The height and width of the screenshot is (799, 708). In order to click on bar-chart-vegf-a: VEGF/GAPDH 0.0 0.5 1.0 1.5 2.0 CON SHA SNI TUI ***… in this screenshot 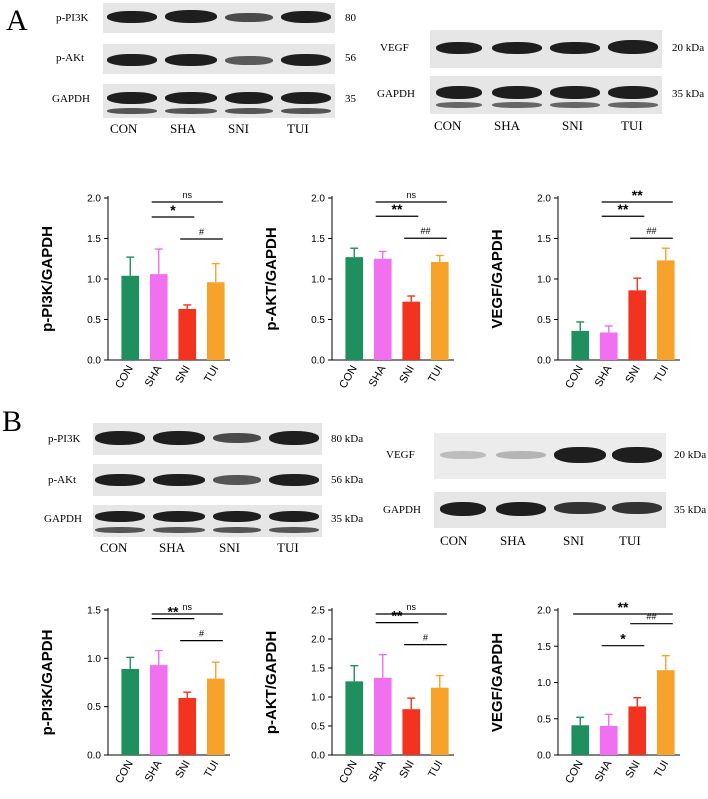, I will do `click(584, 289)`.